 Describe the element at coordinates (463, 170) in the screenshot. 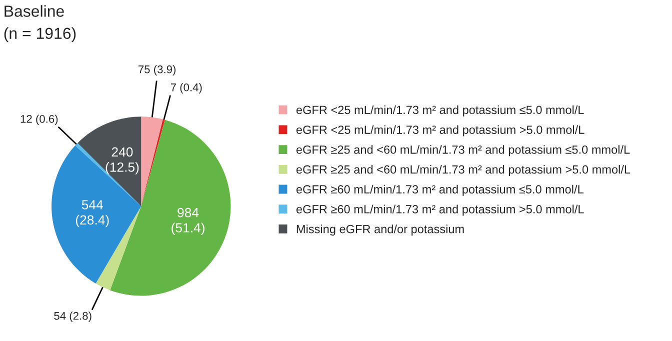

I see `legend-label: eGFR ≥25 and <60 mL/min/1.73 m² and potassium >5.0 mmol/L` at that location.